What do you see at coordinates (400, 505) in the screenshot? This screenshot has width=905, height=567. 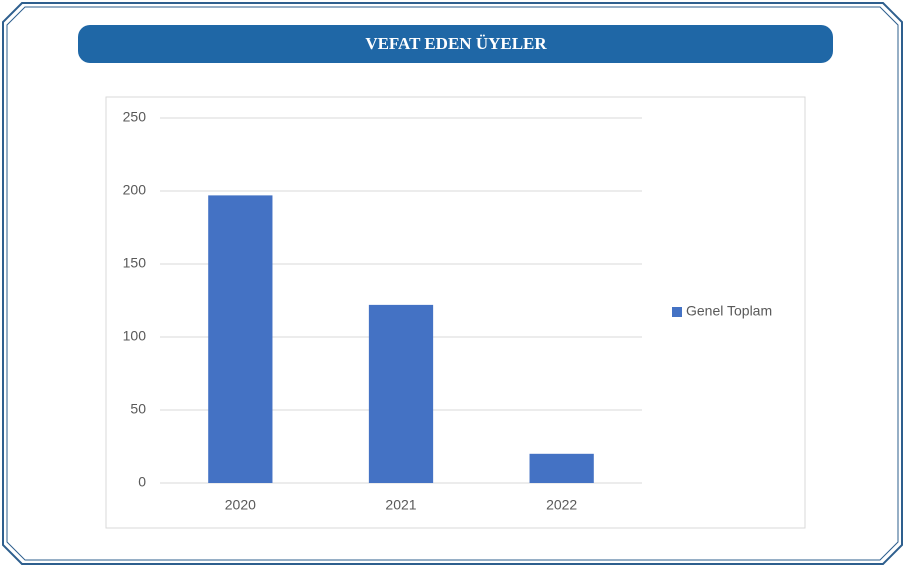 I see `x-tick-label: 2021` at bounding box center [400, 505].